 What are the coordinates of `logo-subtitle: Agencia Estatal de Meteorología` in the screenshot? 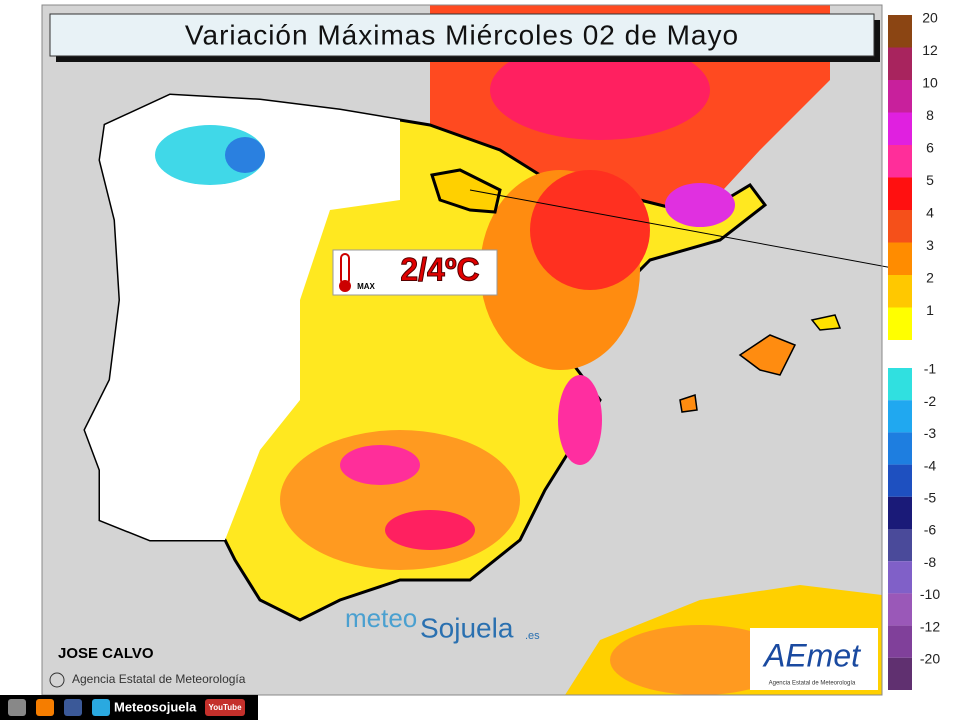 It's located at (812, 684).